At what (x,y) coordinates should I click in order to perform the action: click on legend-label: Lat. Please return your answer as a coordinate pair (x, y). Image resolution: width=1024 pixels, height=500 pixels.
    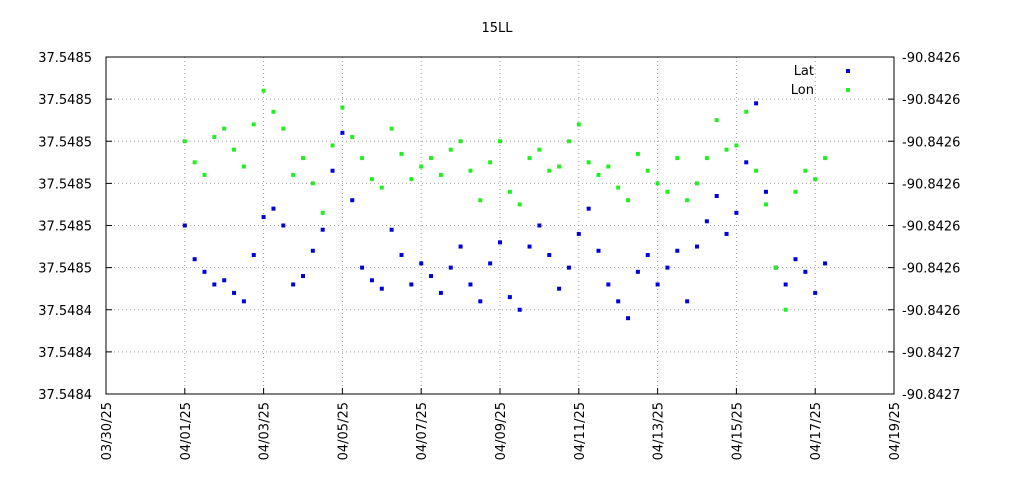
    Looking at the image, I should click on (804, 71).